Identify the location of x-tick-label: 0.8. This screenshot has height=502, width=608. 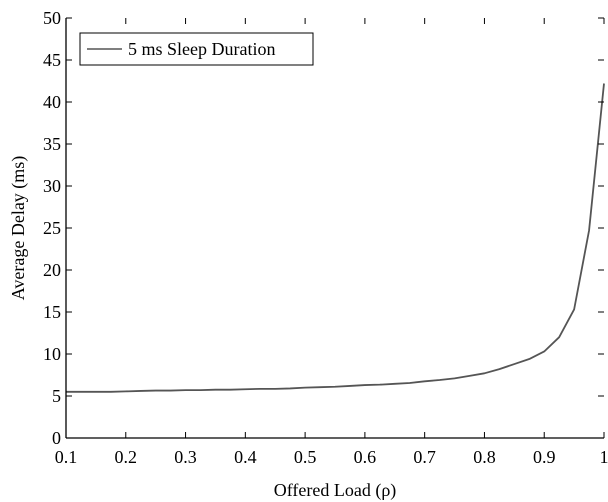
(484, 457).